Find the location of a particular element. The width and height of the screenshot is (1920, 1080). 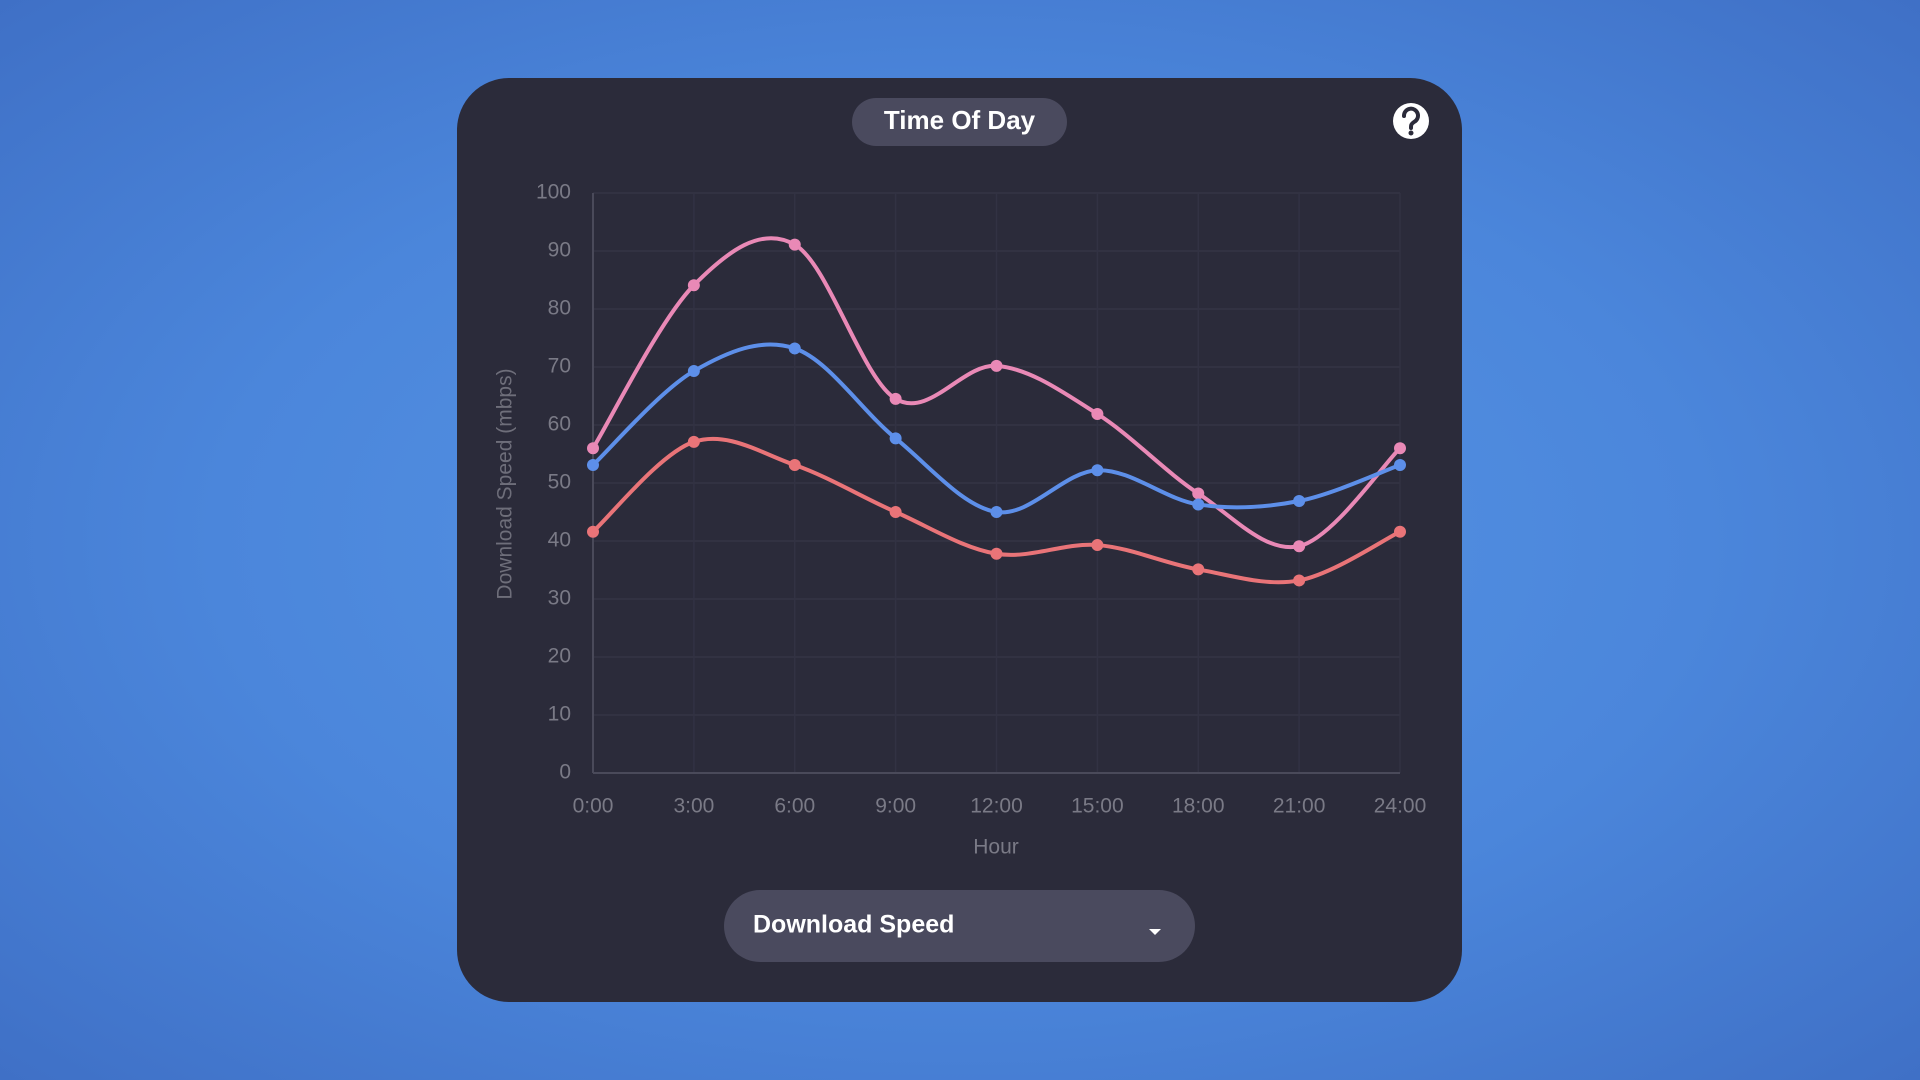

y-tick-label: 50 is located at coordinates (559, 482).